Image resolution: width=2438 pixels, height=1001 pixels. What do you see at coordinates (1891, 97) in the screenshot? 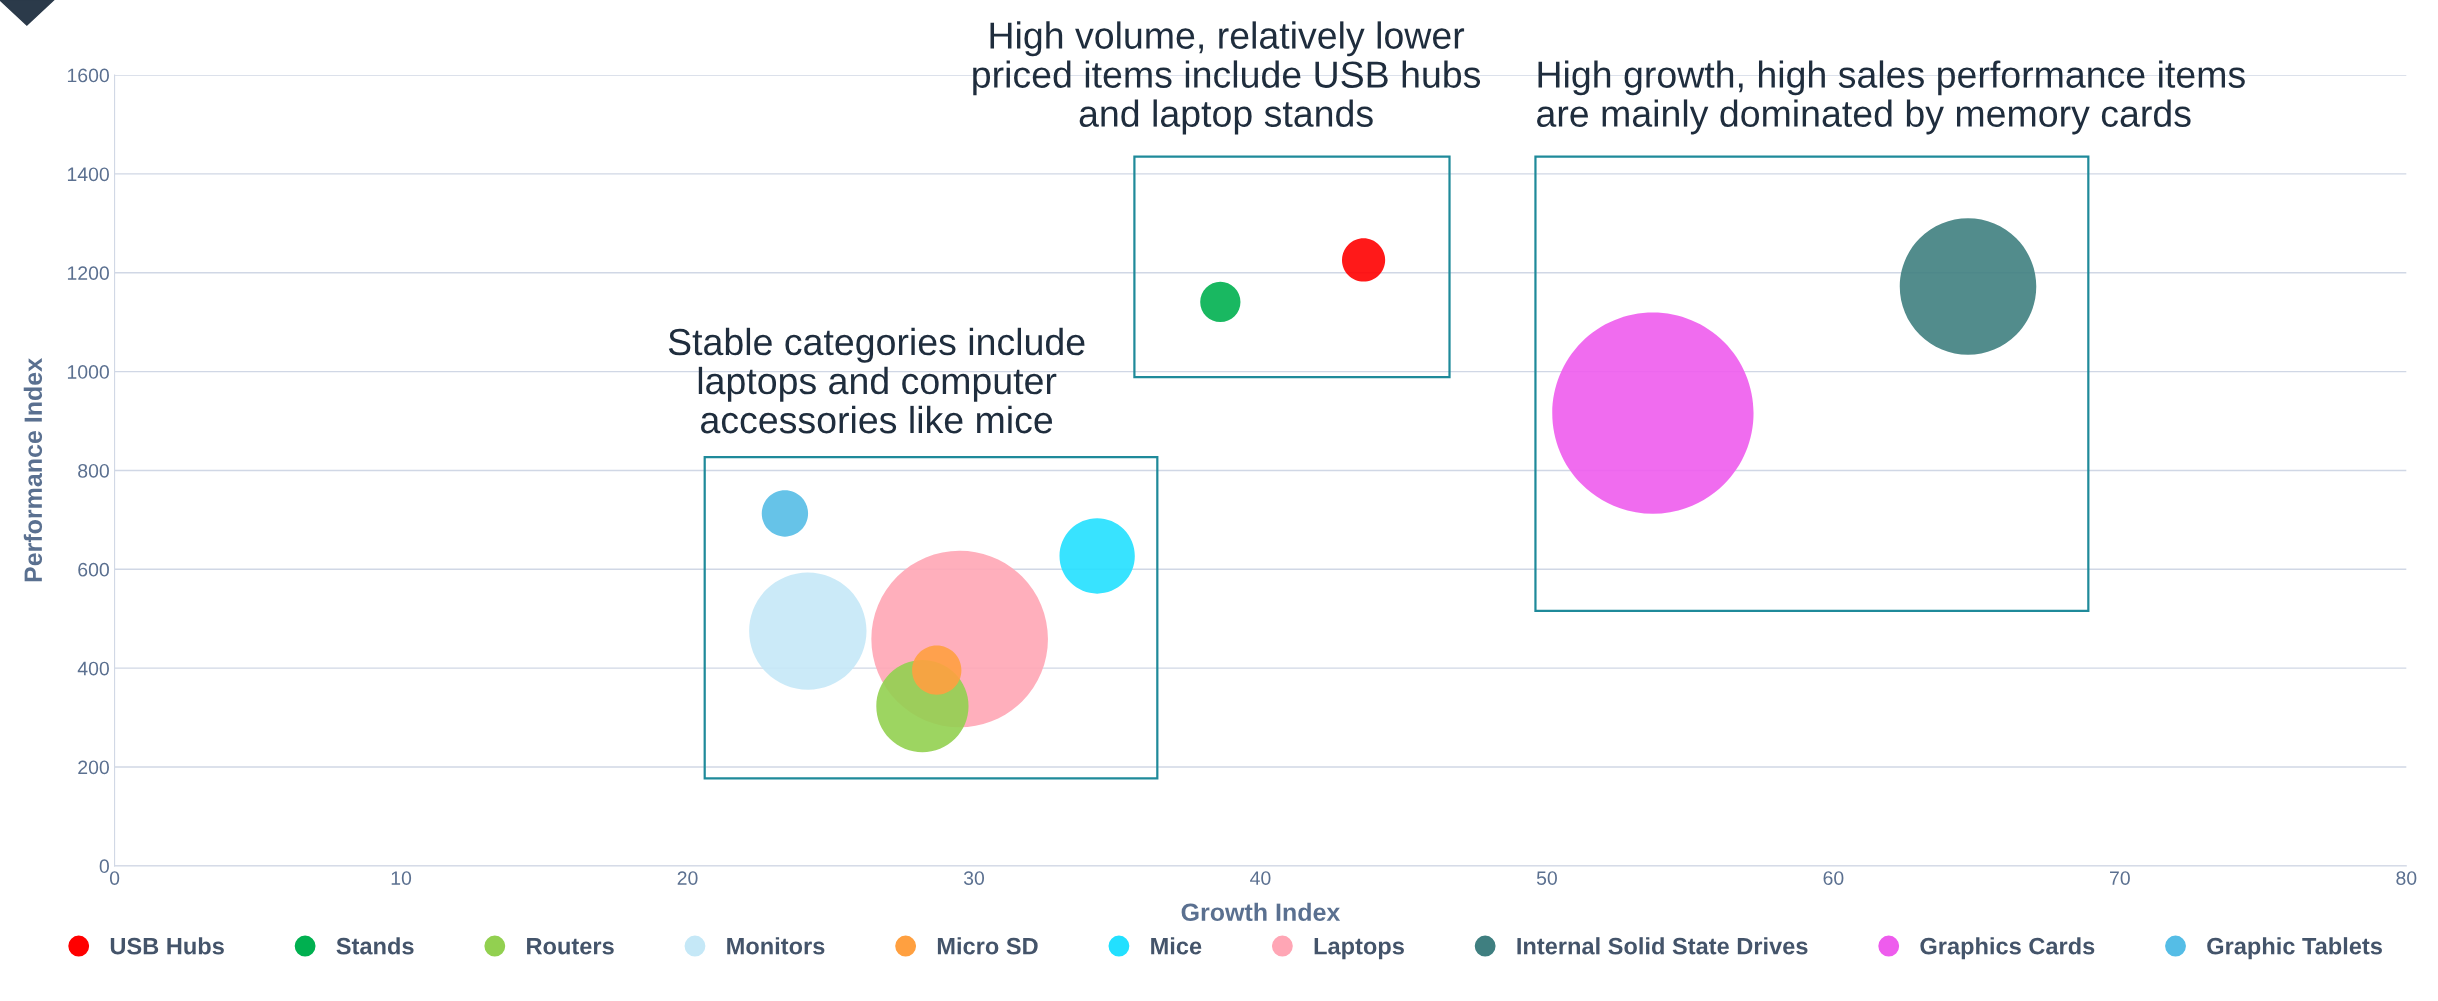
I see `annotation: High growth, high sales performance items are mainly dominated by memory cards` at bounding box center [1891, 97].